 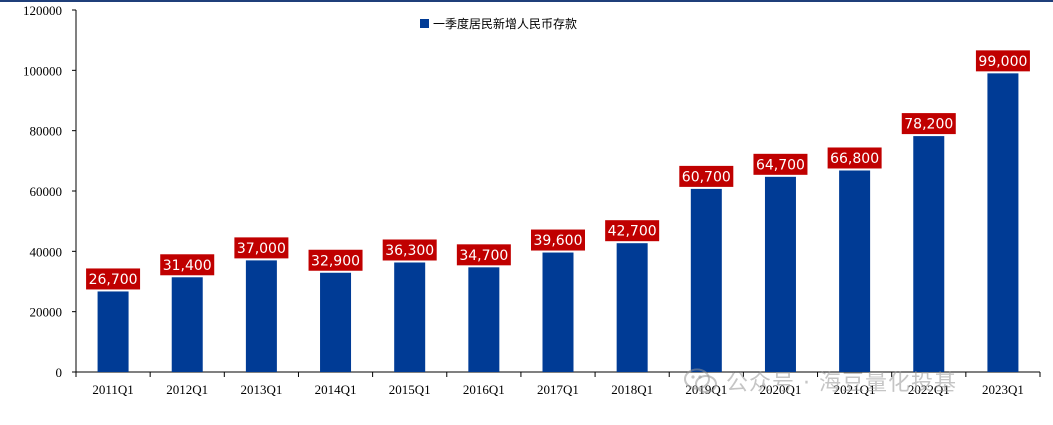 I want to click on data-label: 34,700, so click(x=483, y=255).